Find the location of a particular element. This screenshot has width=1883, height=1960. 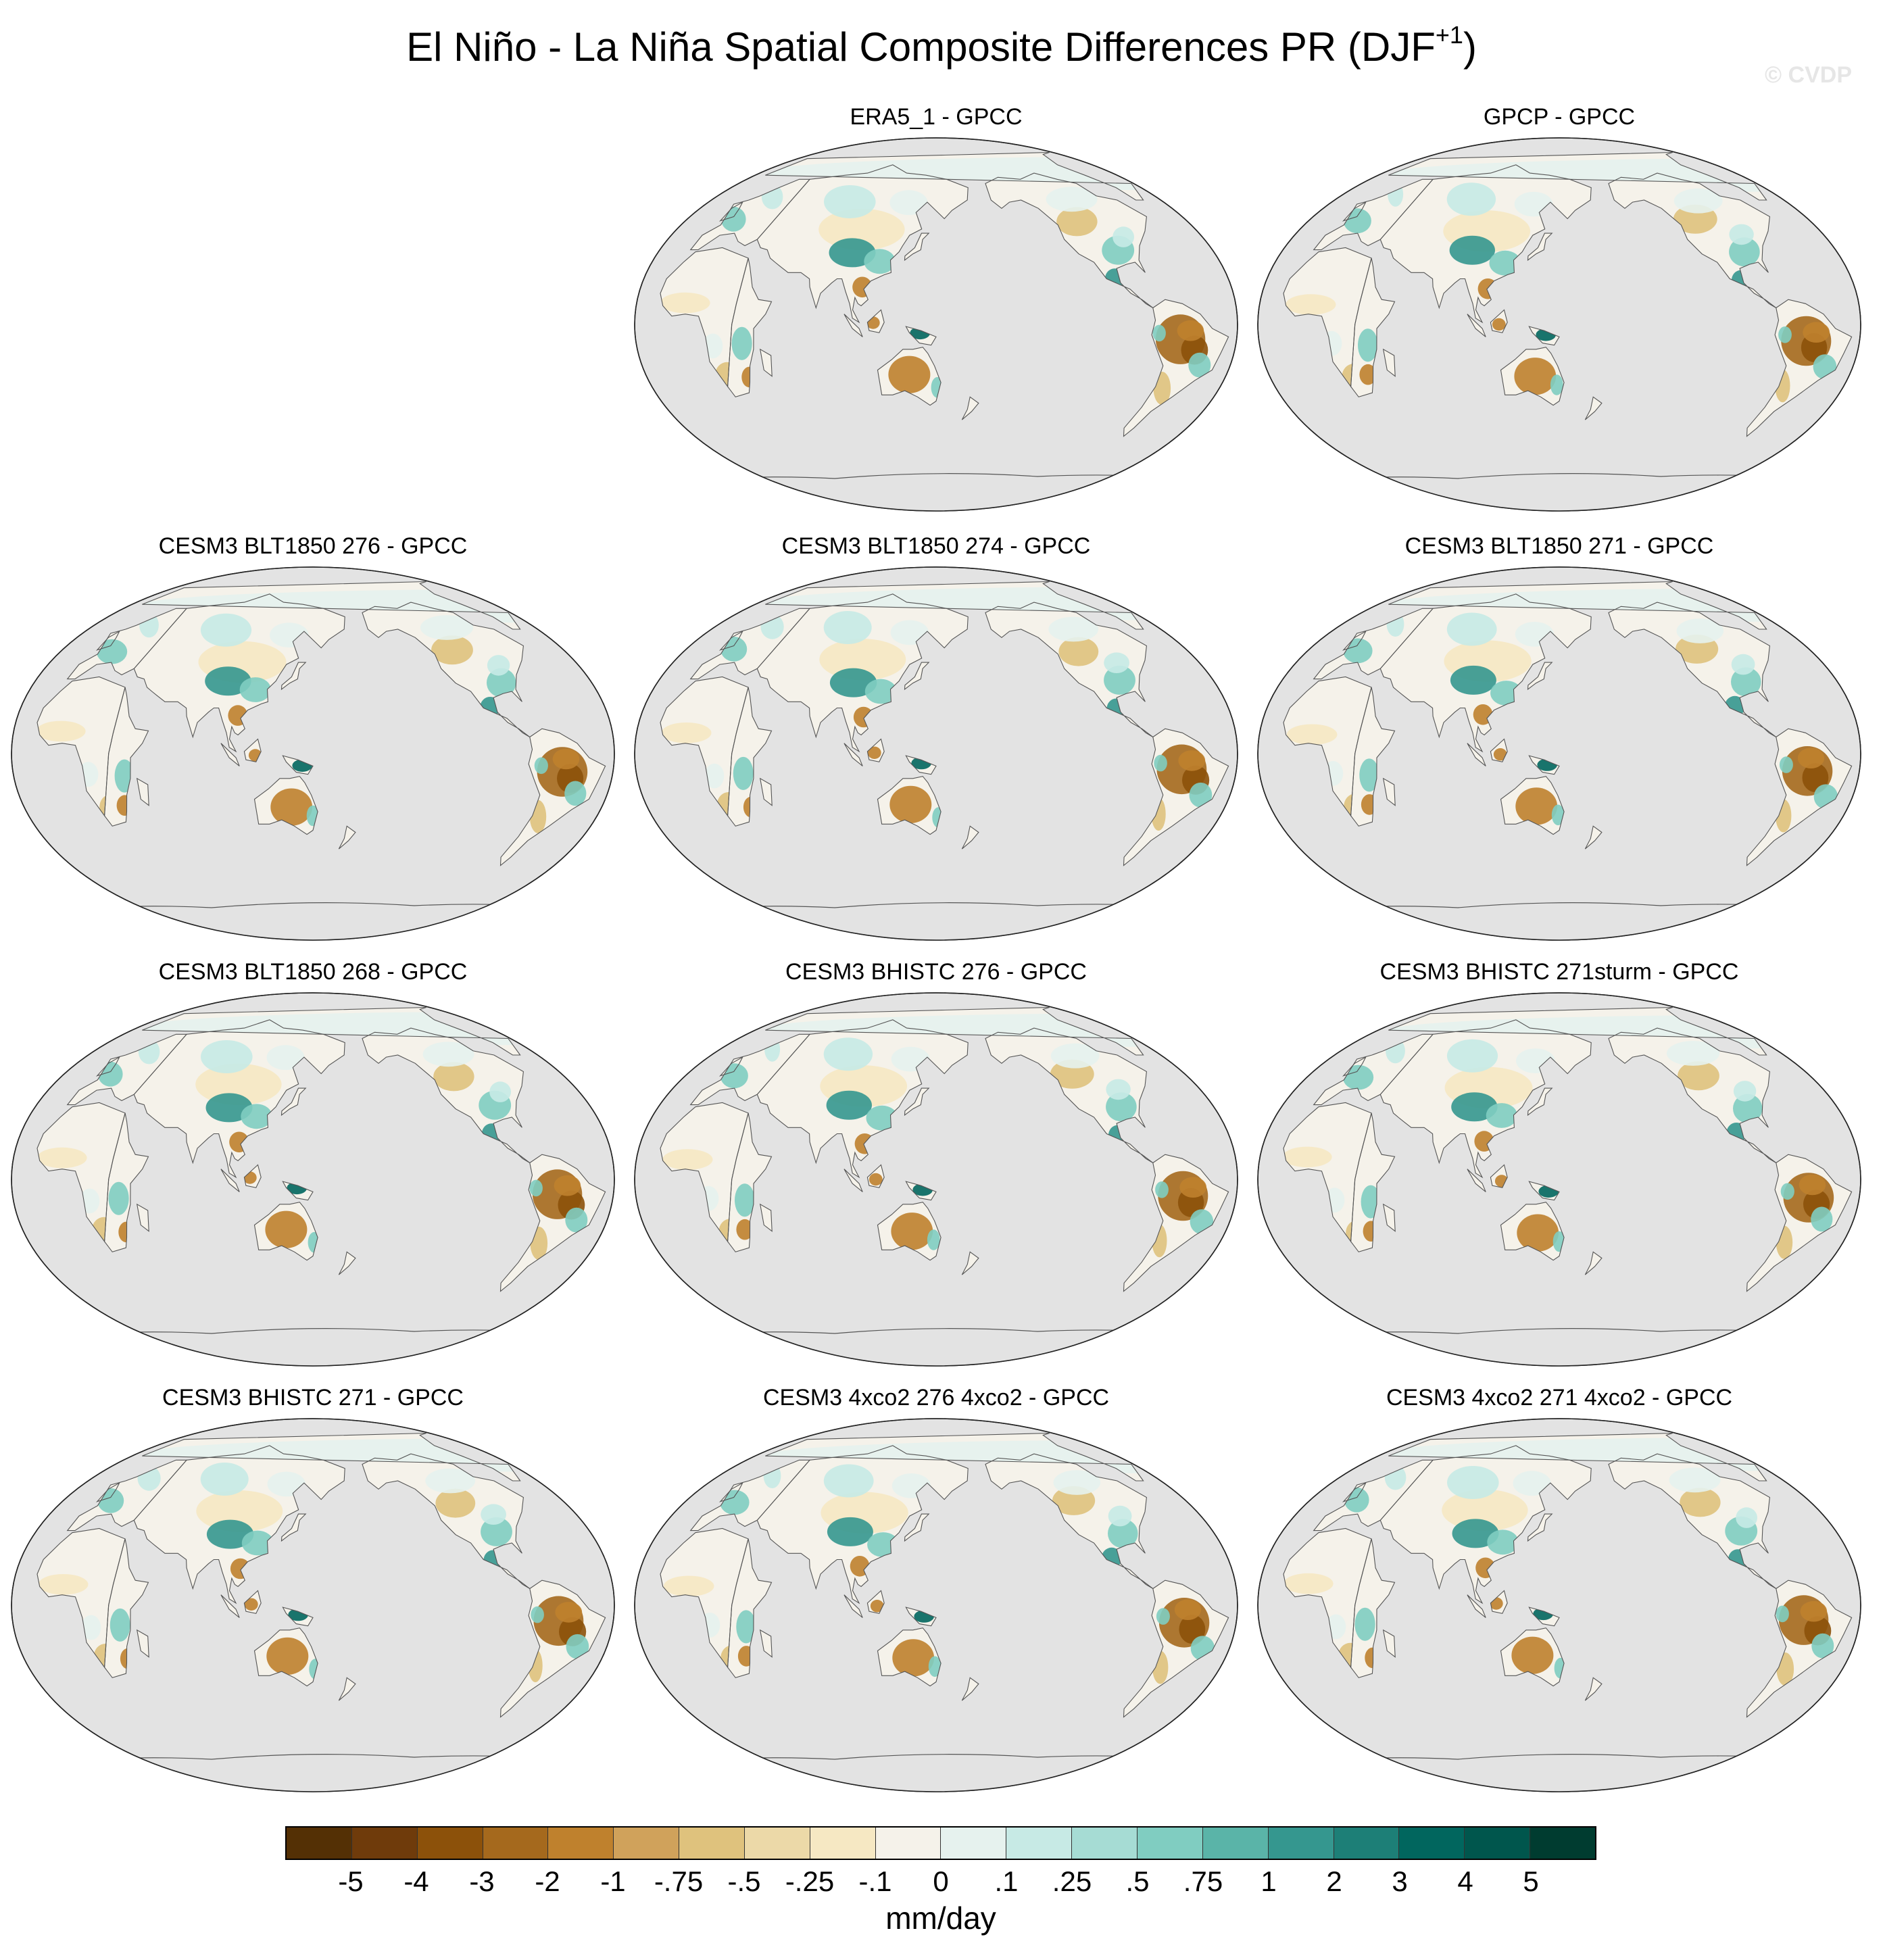

land-madagascar is located at coordinates (767, 792).